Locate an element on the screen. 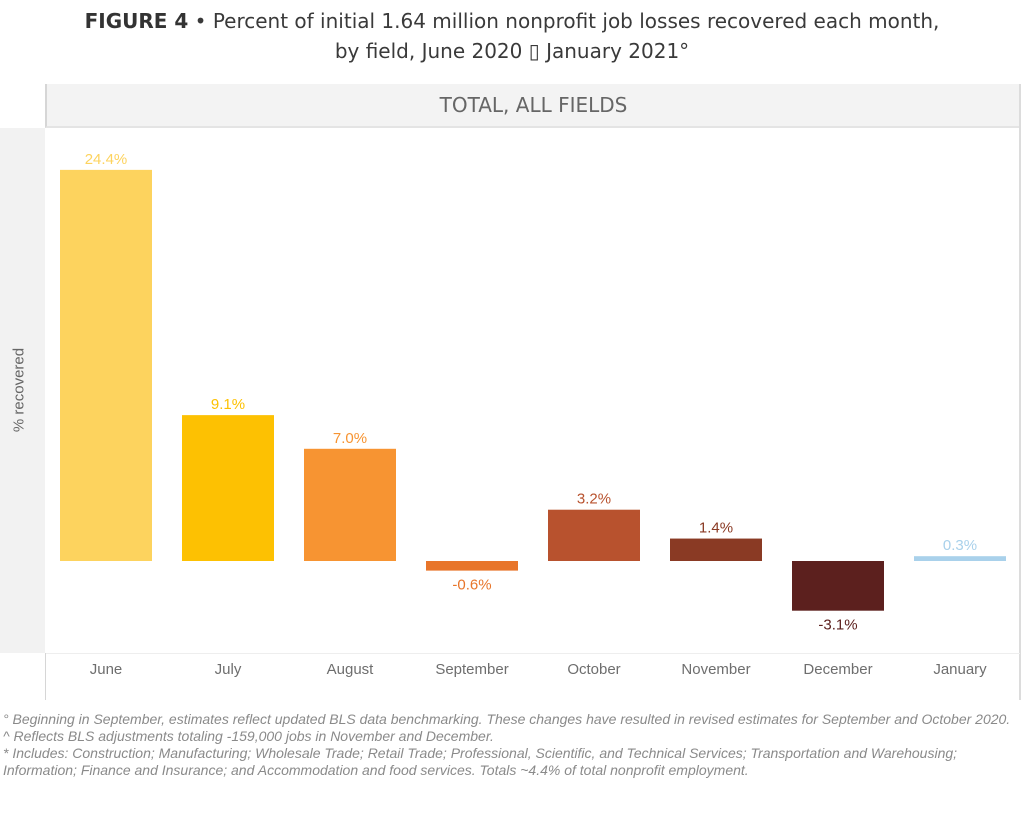  bar-june is located at coordinates (106, 365).